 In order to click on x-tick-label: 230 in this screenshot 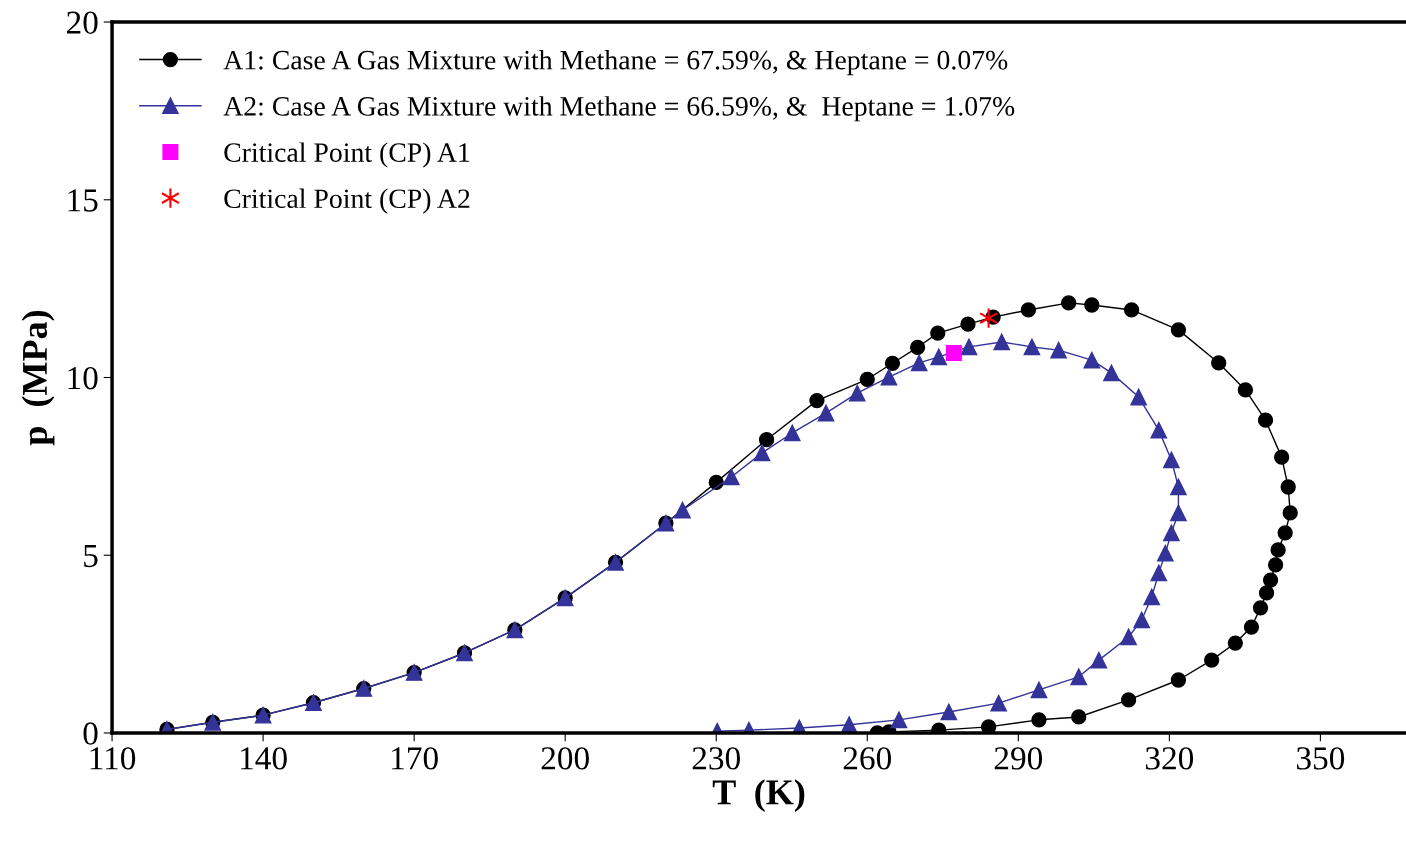, I will do `click(716, 758)`.